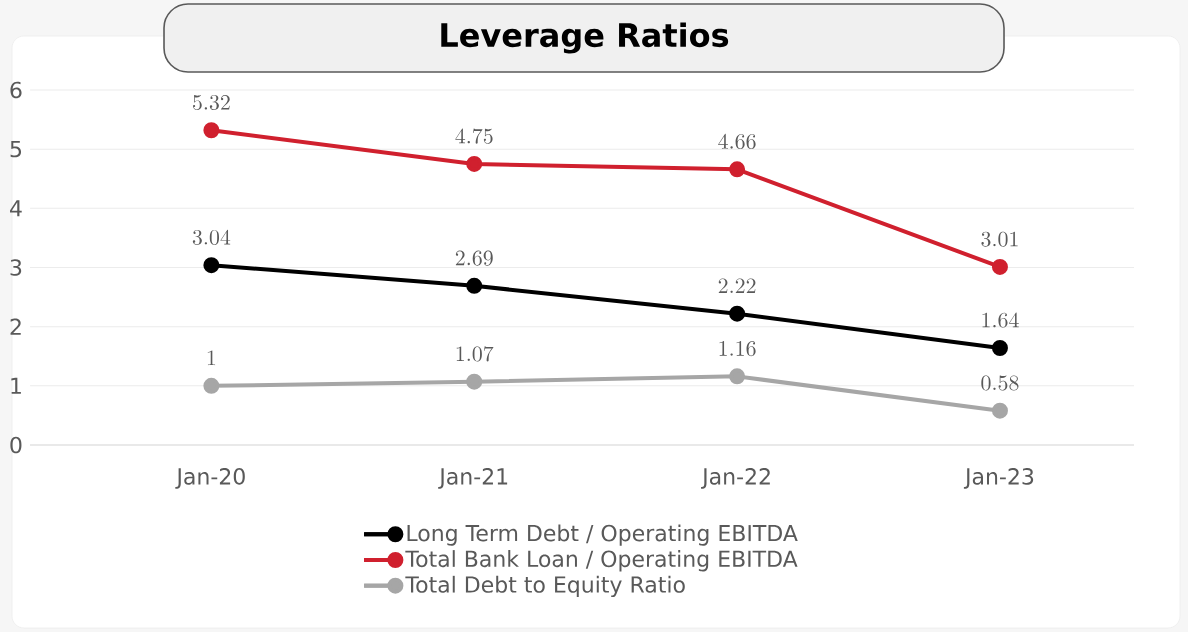  Describe the element at coordinates (999, 239) in the screenshot. I see `data-label: 3.01` at that location.